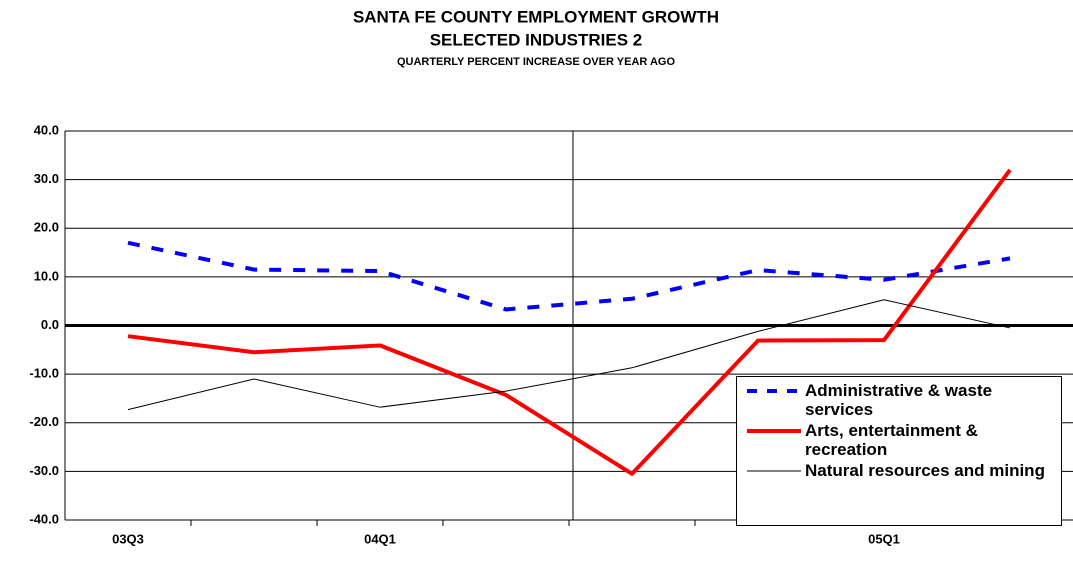 Image resolution: width=1073 pixels, height=564 pixels. Describe the element at coordinates (44, 470) in the screenshot. I see `y-tick-label: -30.0` at that location.